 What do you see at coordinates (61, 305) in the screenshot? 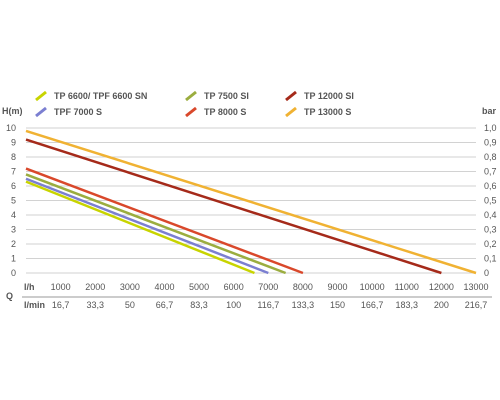
I see `x2-tick-label: 16,7` at bounding box center [61, 305].